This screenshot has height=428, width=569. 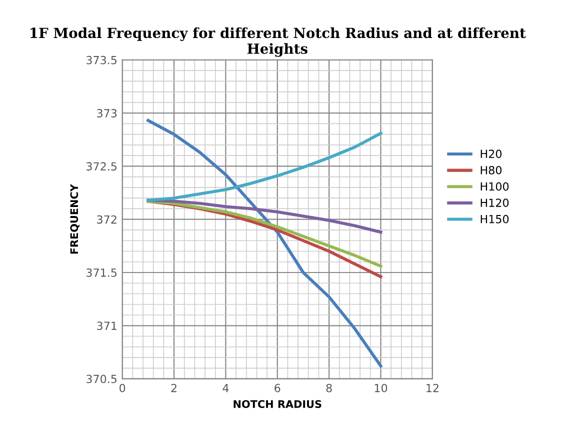 I want to click on x-tick-label: 6, so click(x=277, y=388).